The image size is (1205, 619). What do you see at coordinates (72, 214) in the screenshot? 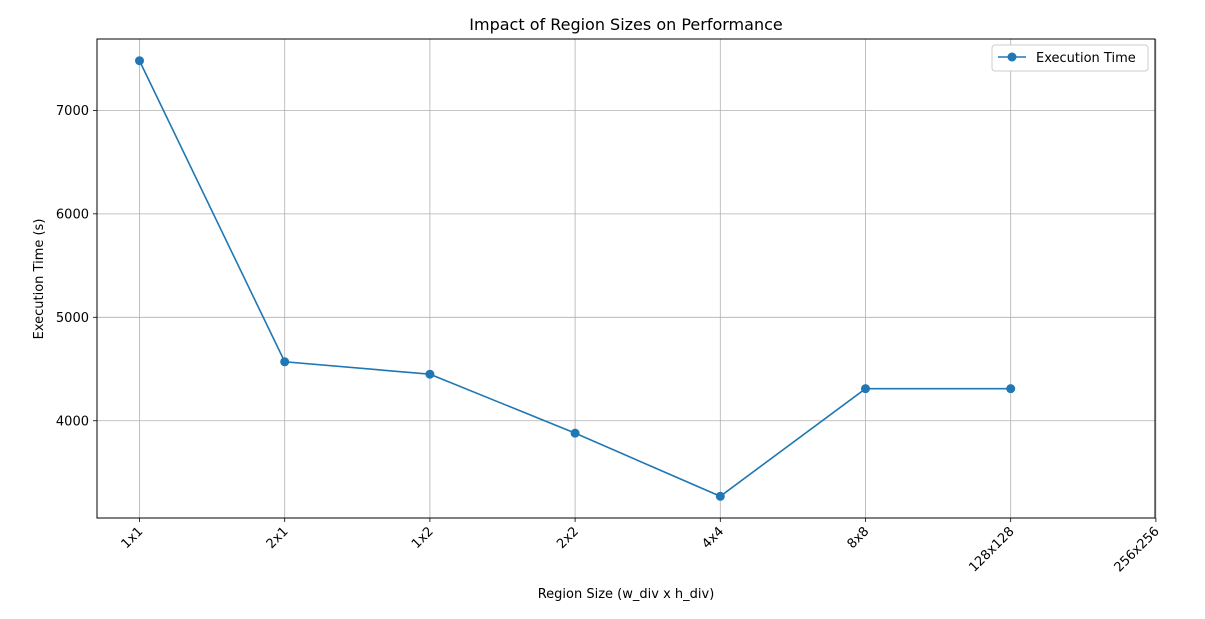
I see `y-tick-label: 6000` at bounding box center [72, 214].